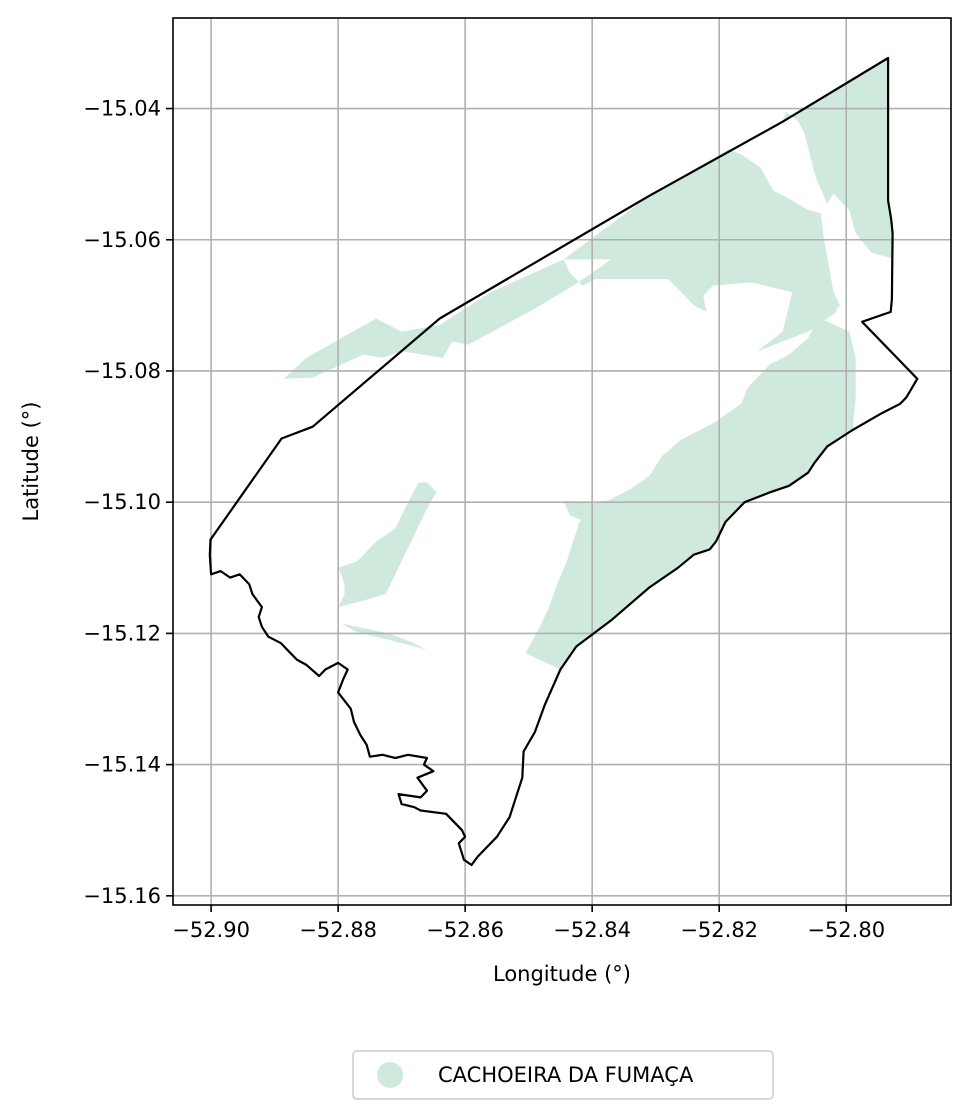  What do you see at coordinates (122, 633) in the screenshot?
I see `y-tick-label: −15.12` at bounding box center [122, 633].